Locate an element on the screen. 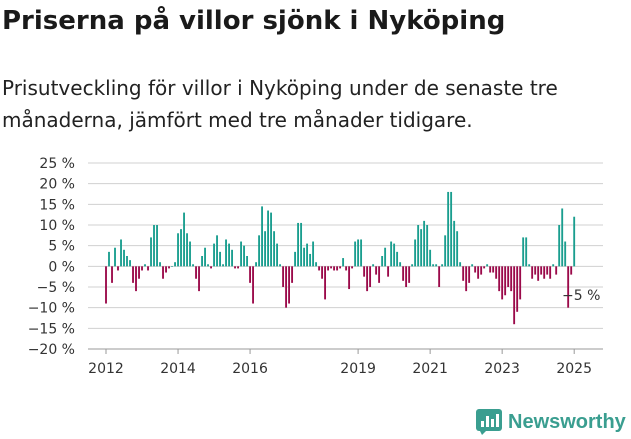 The width and height of the screenshot is (631, 439). annotations: −5 % is located at coordinates (581, 296).